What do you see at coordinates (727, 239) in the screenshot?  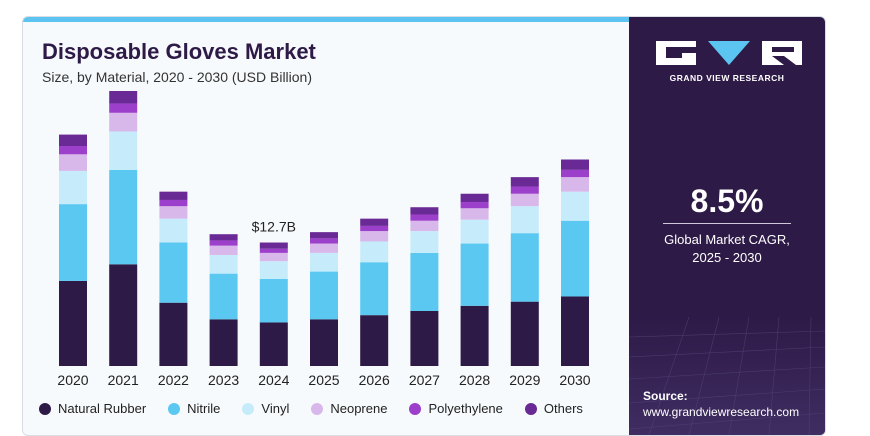 I see `cagr-label-line1: Global Market CAGR,` at bounding box center [727, 239].